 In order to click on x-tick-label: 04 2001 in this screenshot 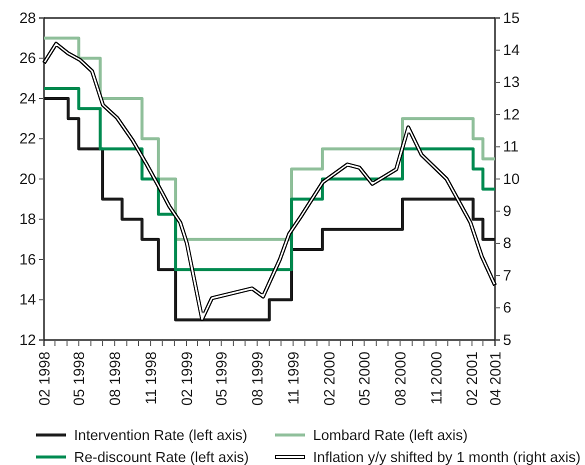, I will do `click(495, 379)`.